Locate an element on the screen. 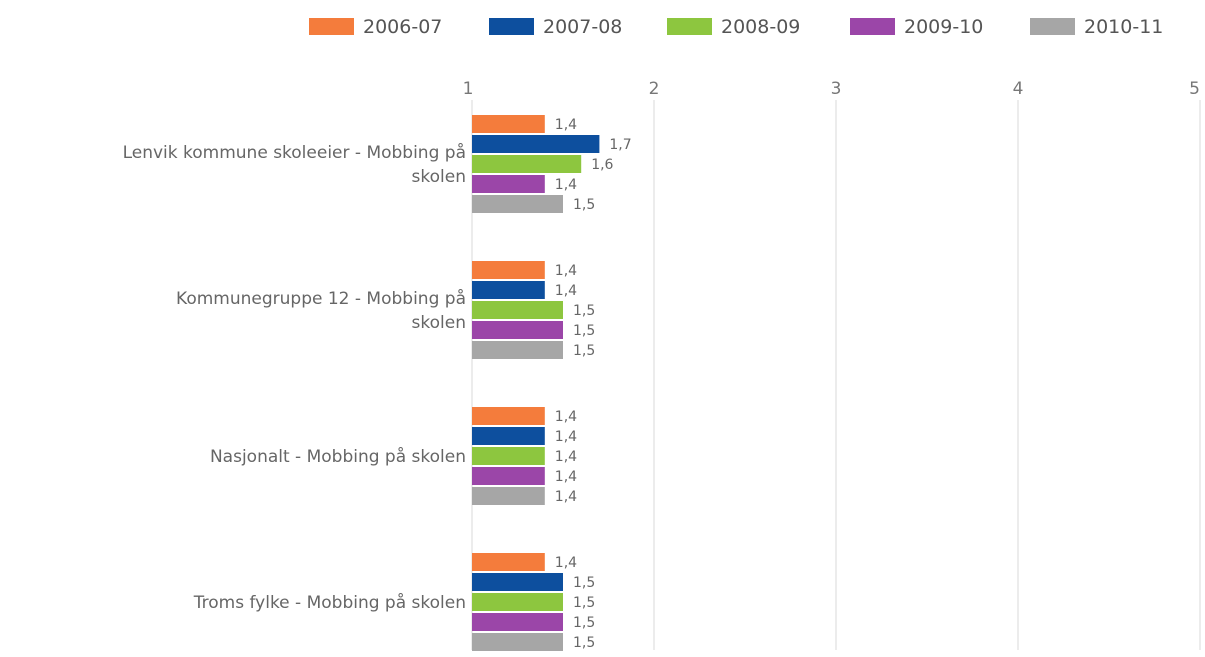  legend: 2006-07 2007-08 2008-09 2009-10 2010-11 is located at coordinates (736, 27).